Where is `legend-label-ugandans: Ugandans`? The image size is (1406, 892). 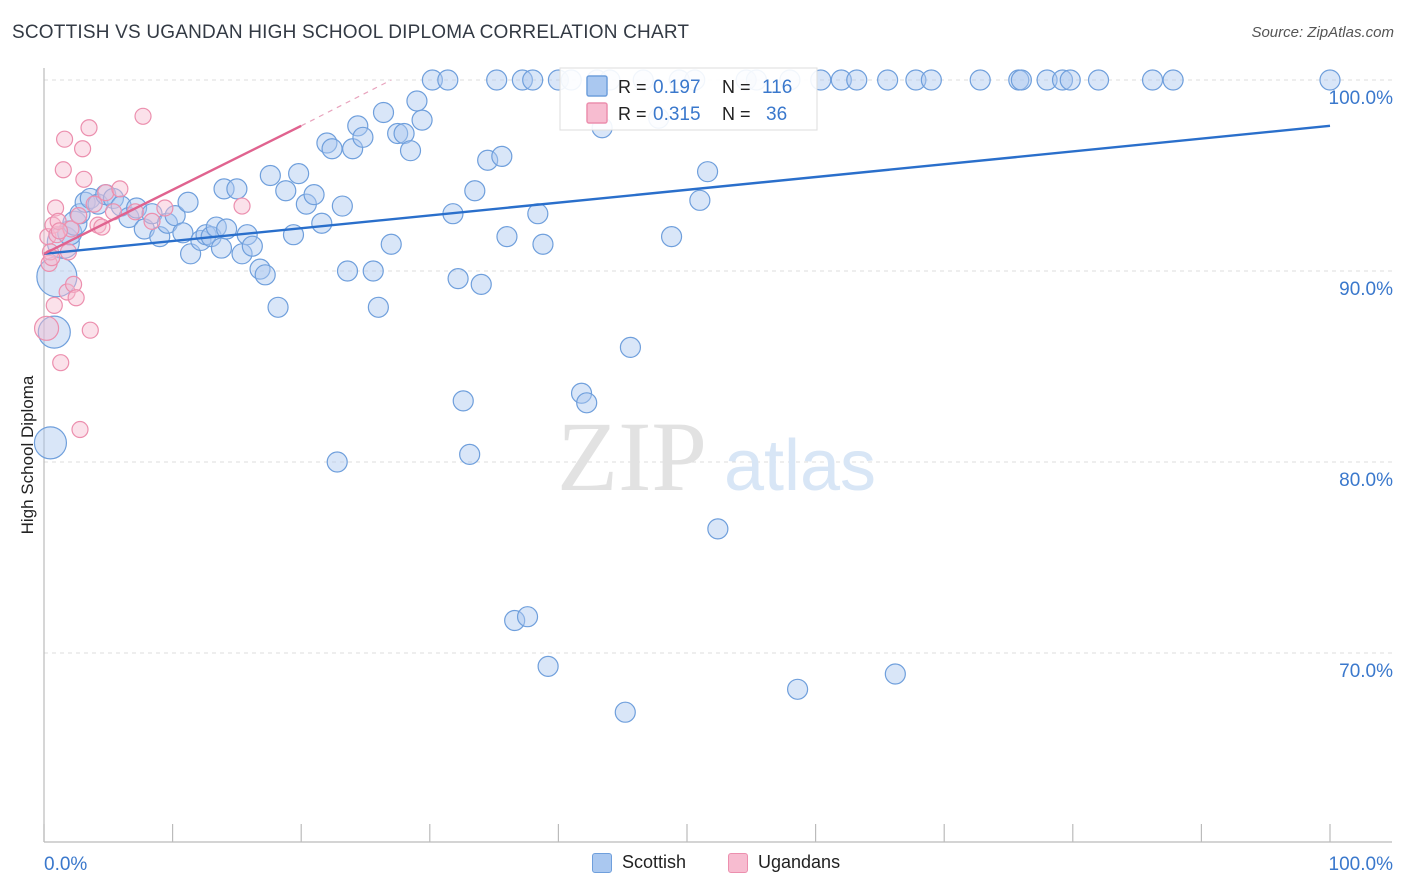 legend-label-ugandans: Ugandans is located at coordinates (799, 862).